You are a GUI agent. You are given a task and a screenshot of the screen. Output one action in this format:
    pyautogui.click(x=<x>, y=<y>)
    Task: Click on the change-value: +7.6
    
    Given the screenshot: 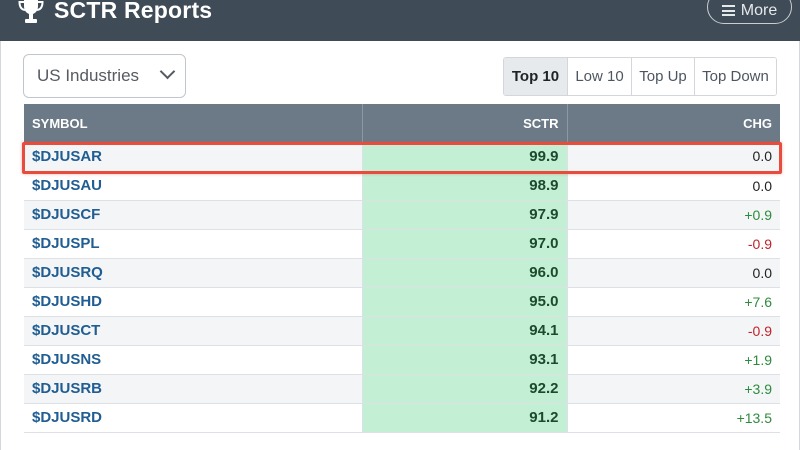 What is the action you would take?
    pyautogui.click(x=673, y=302)
    